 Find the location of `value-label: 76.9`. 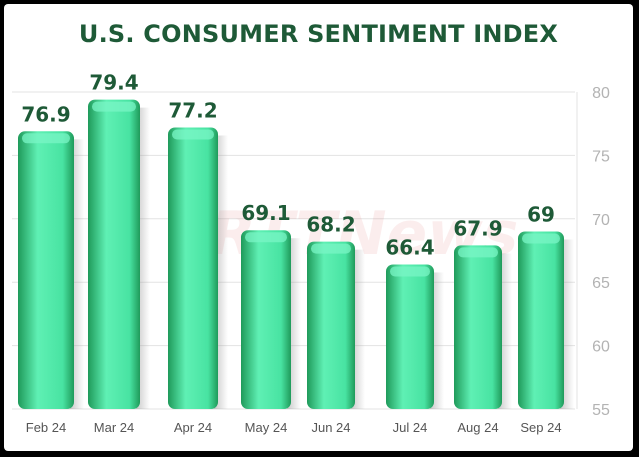

value-label: 76.9 is located at coordinates (45, 114).